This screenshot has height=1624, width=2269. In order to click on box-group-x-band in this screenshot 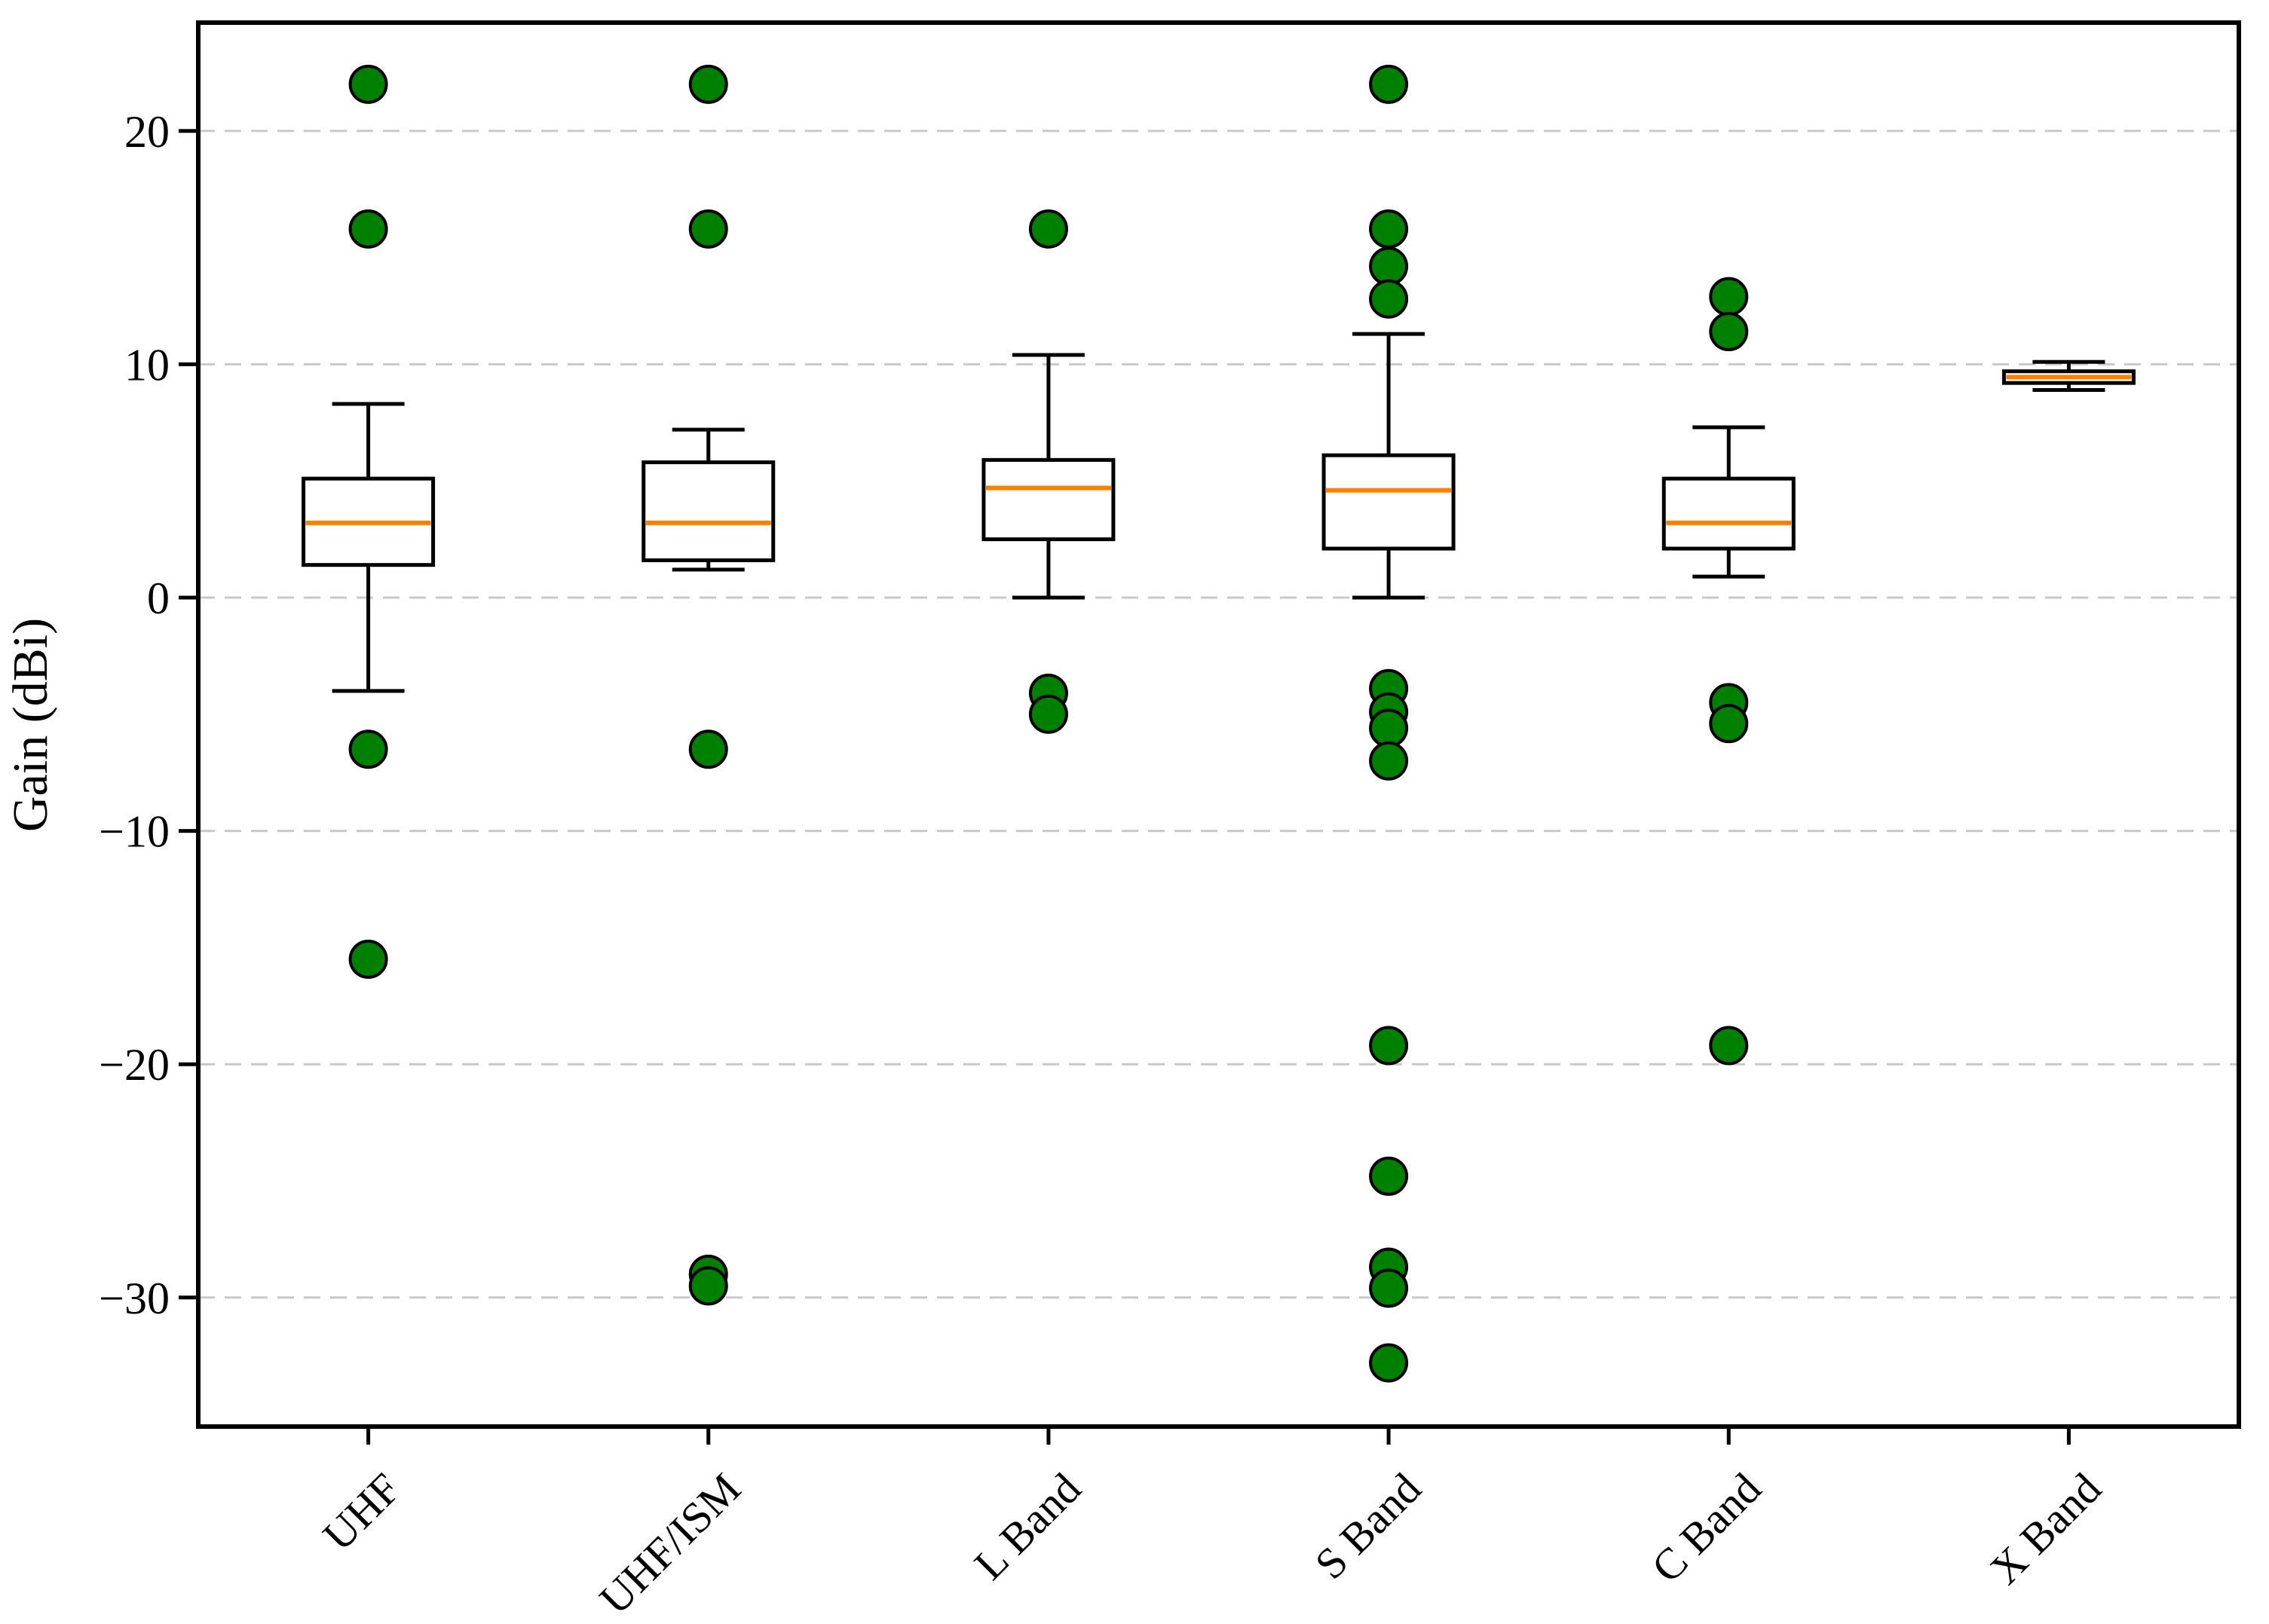, I will do `click(2068, 375)`.